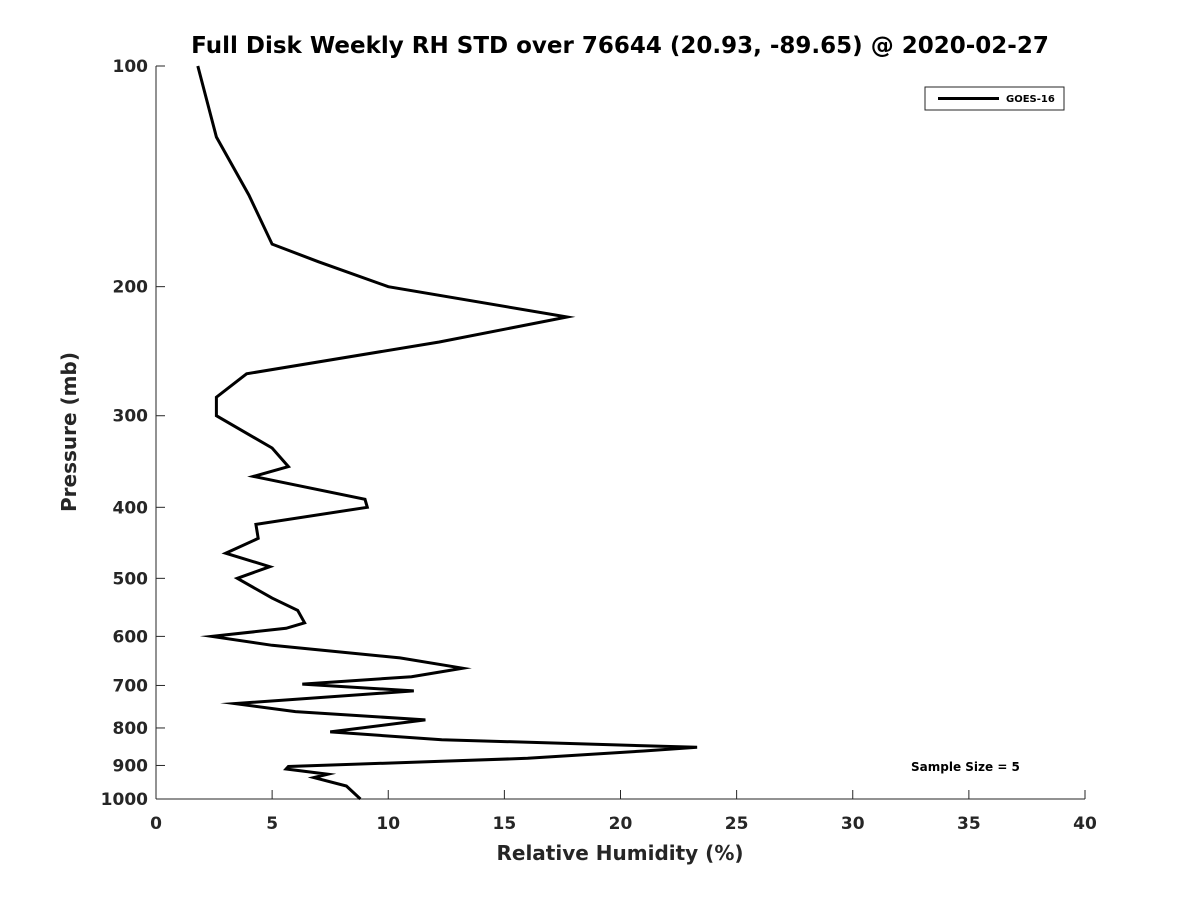 This screenshot has width=1200, height=905. Describe the element at coordinates (156, 824) in the screenshot. I see `x-tick-label: 0` at that location.